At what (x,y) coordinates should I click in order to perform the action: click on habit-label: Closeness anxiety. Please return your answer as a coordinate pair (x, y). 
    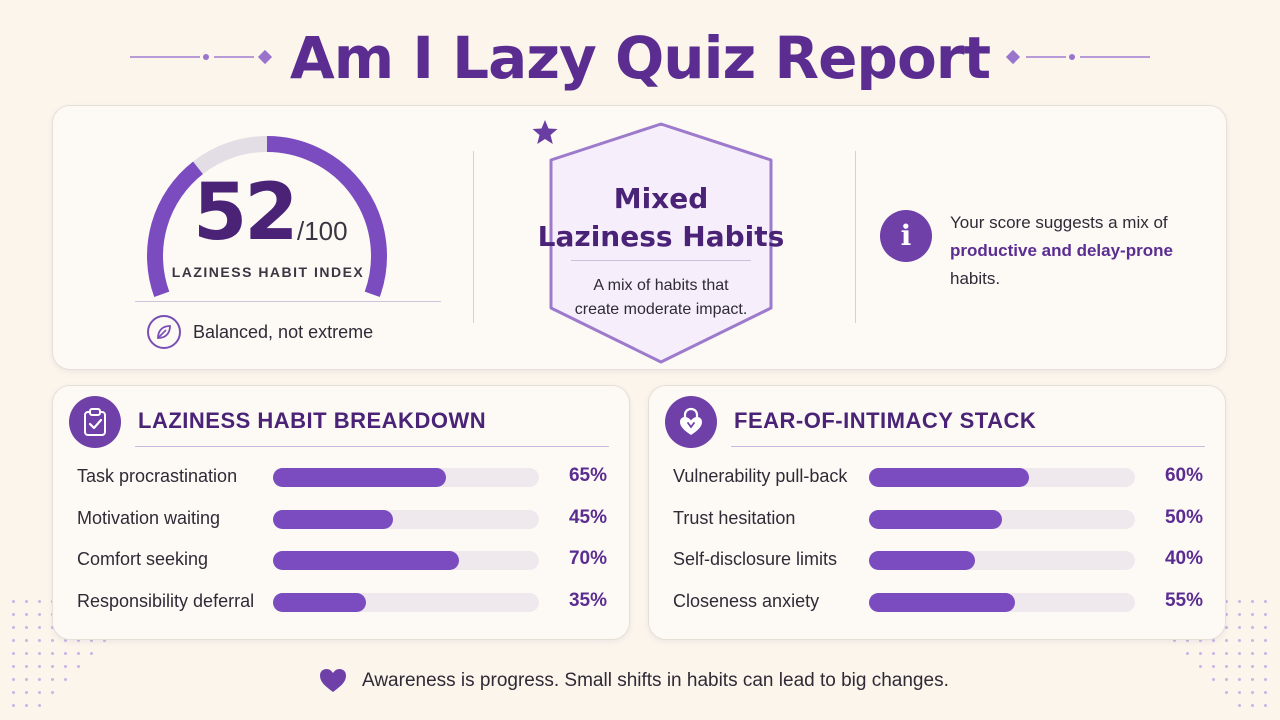
    Looking at the image, I should click on (746, 600).